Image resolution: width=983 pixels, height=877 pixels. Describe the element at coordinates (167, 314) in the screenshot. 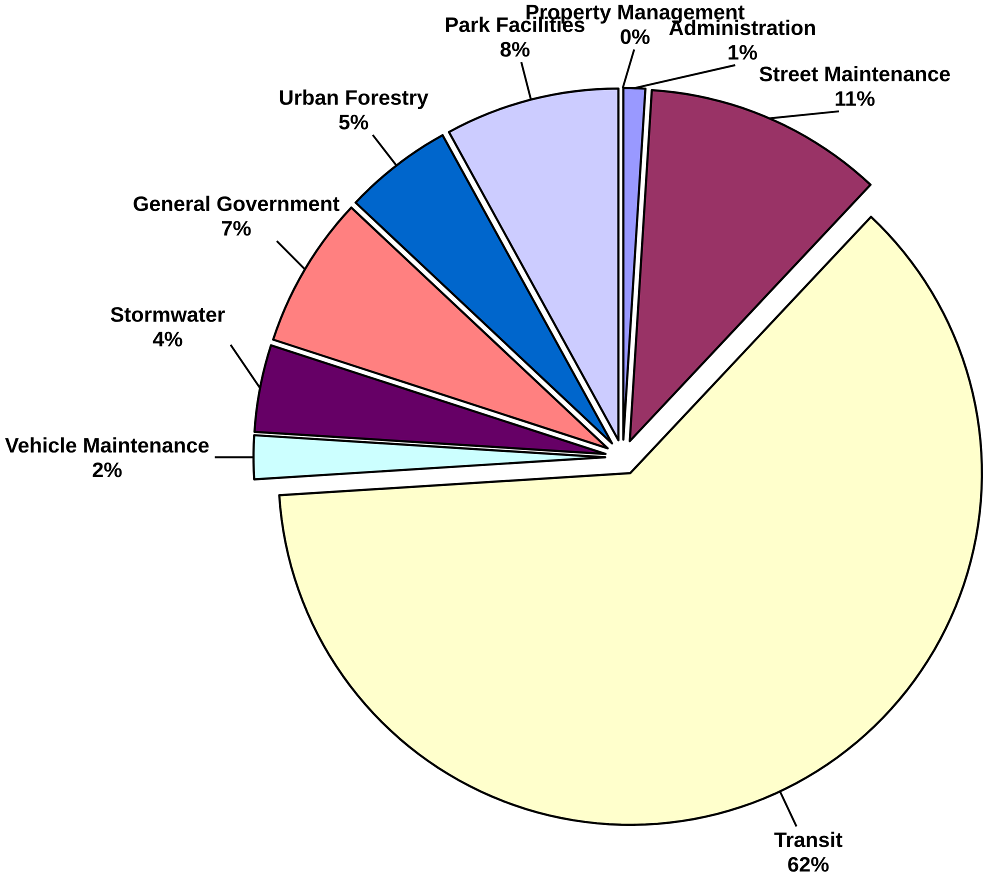

I see `slice-label: Stormwater` at that location.